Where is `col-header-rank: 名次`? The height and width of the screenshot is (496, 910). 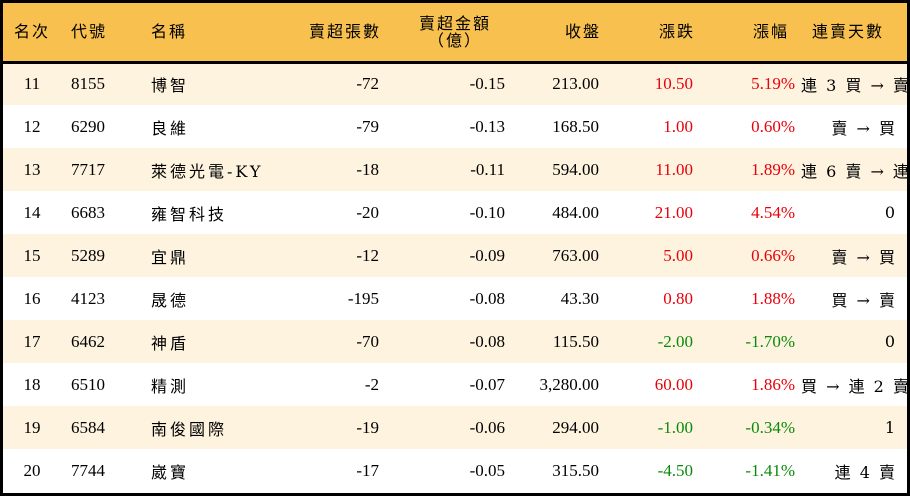 col-header-rank: 名次 is located at coordinates (31, 32).